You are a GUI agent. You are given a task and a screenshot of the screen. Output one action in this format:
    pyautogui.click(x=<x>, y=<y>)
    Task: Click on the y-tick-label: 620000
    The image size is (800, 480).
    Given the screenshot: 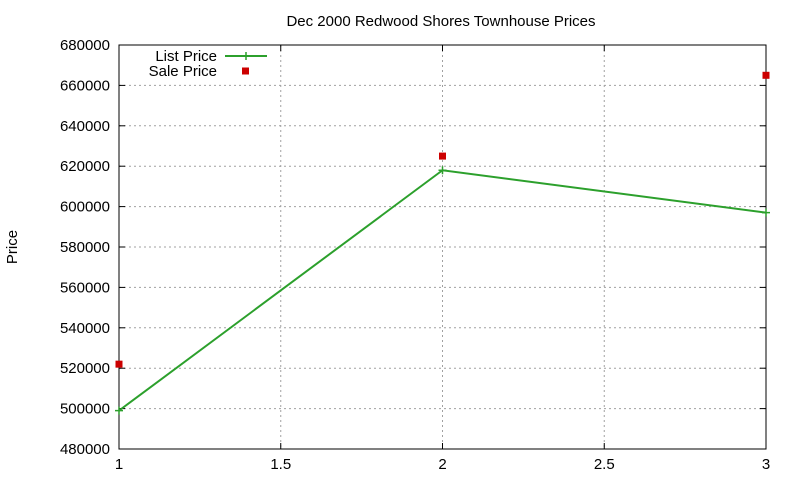 What is the action you would take?
    pyautogui.click(x=85, y=166)
    